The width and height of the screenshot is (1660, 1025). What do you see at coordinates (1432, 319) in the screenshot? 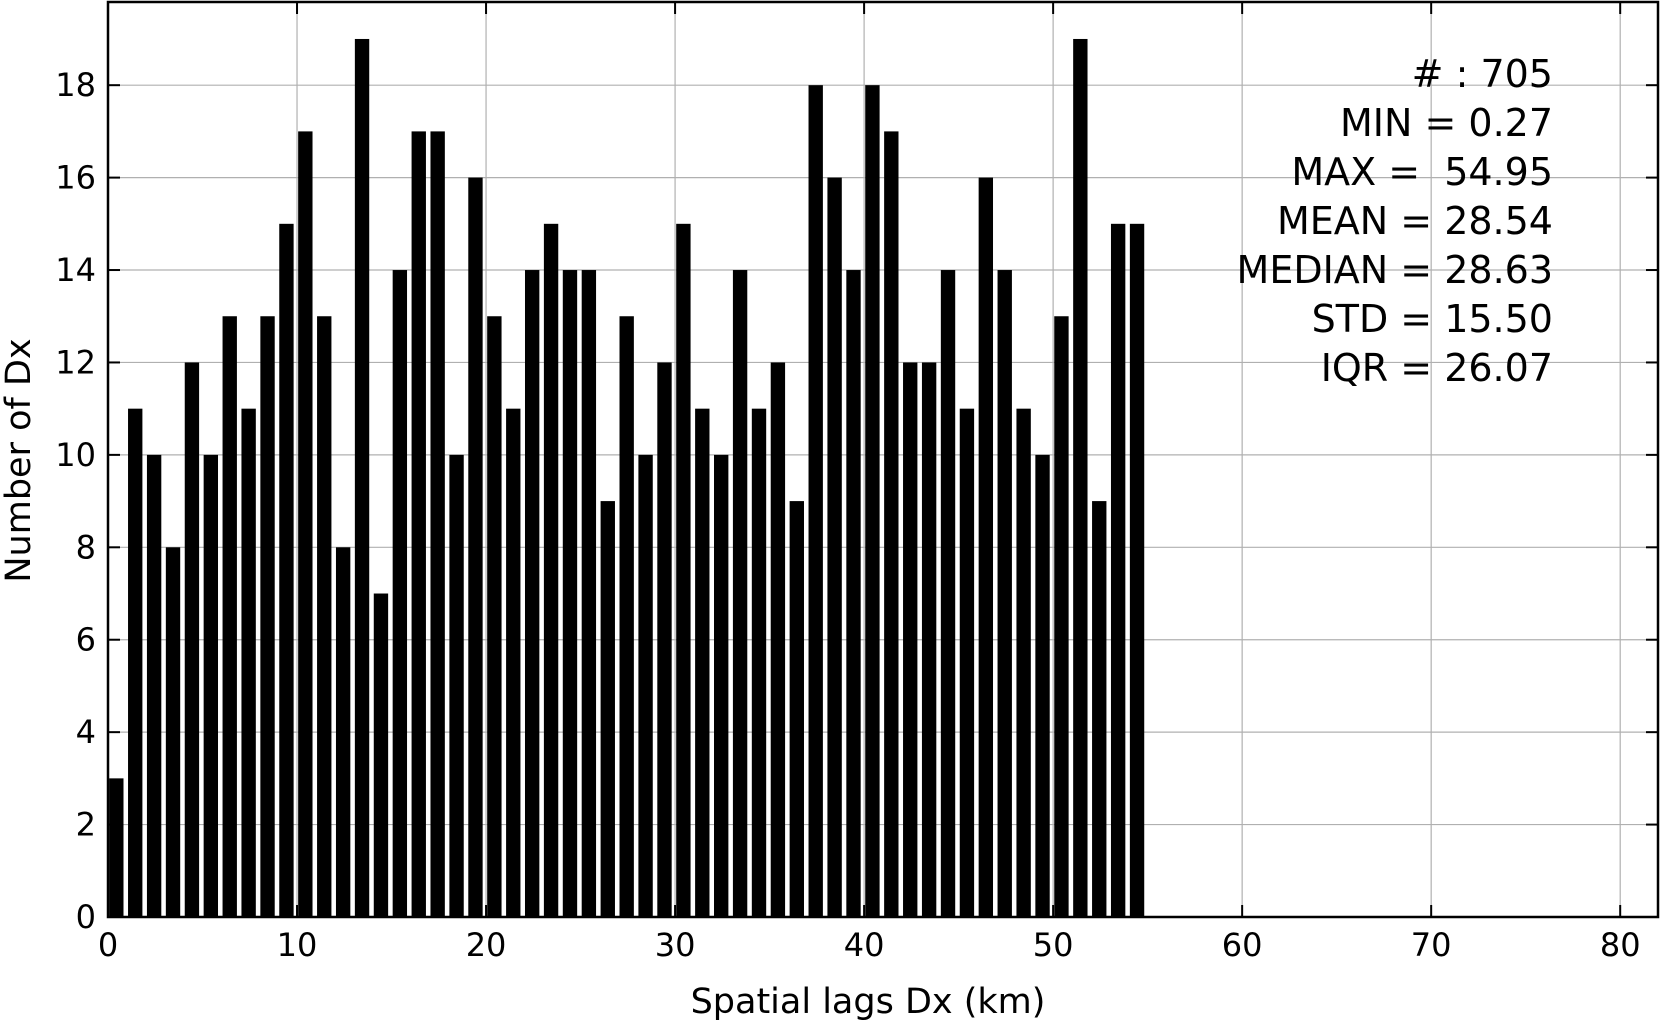
I see `stats-line: STD = 15.50` at bounding box center [1432, 319].